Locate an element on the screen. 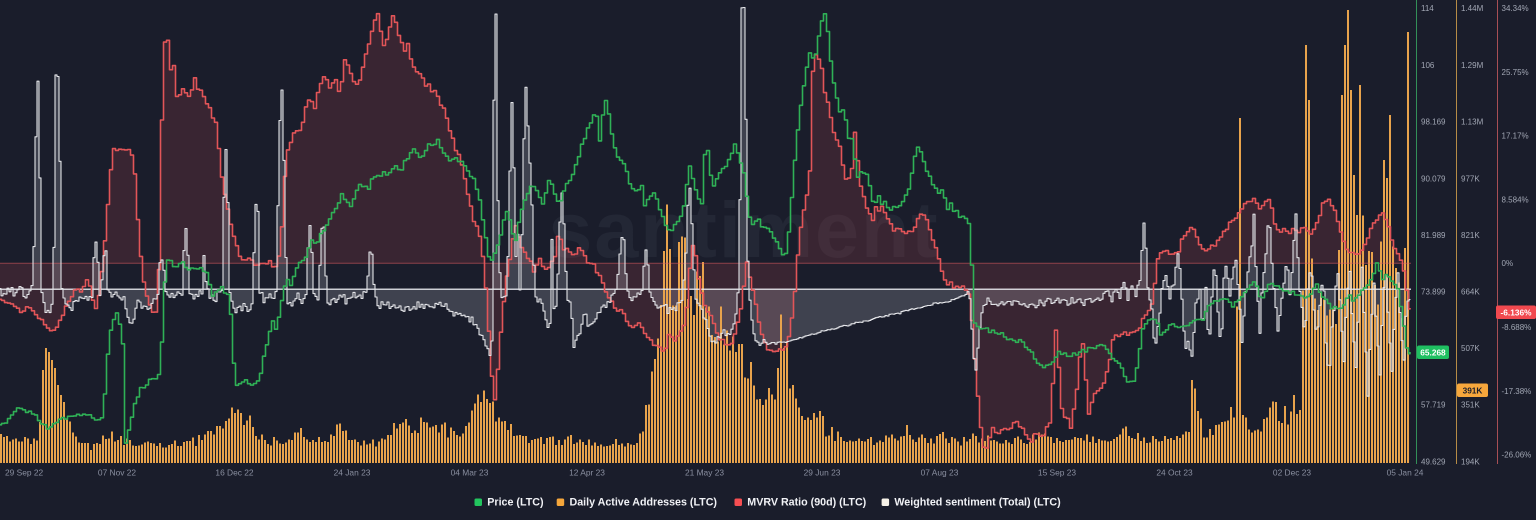 The image size is (1536, 520). svg-text: 49.629 is located at coordinates (1433, 461).